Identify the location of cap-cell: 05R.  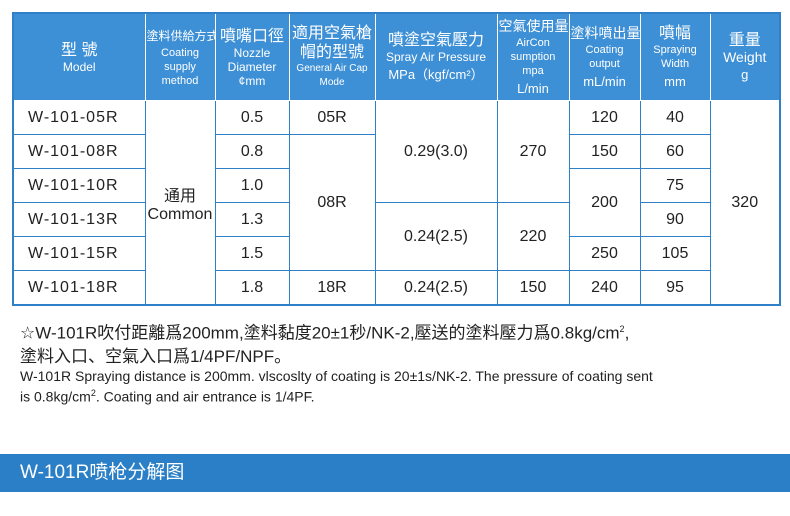
(332, 117).